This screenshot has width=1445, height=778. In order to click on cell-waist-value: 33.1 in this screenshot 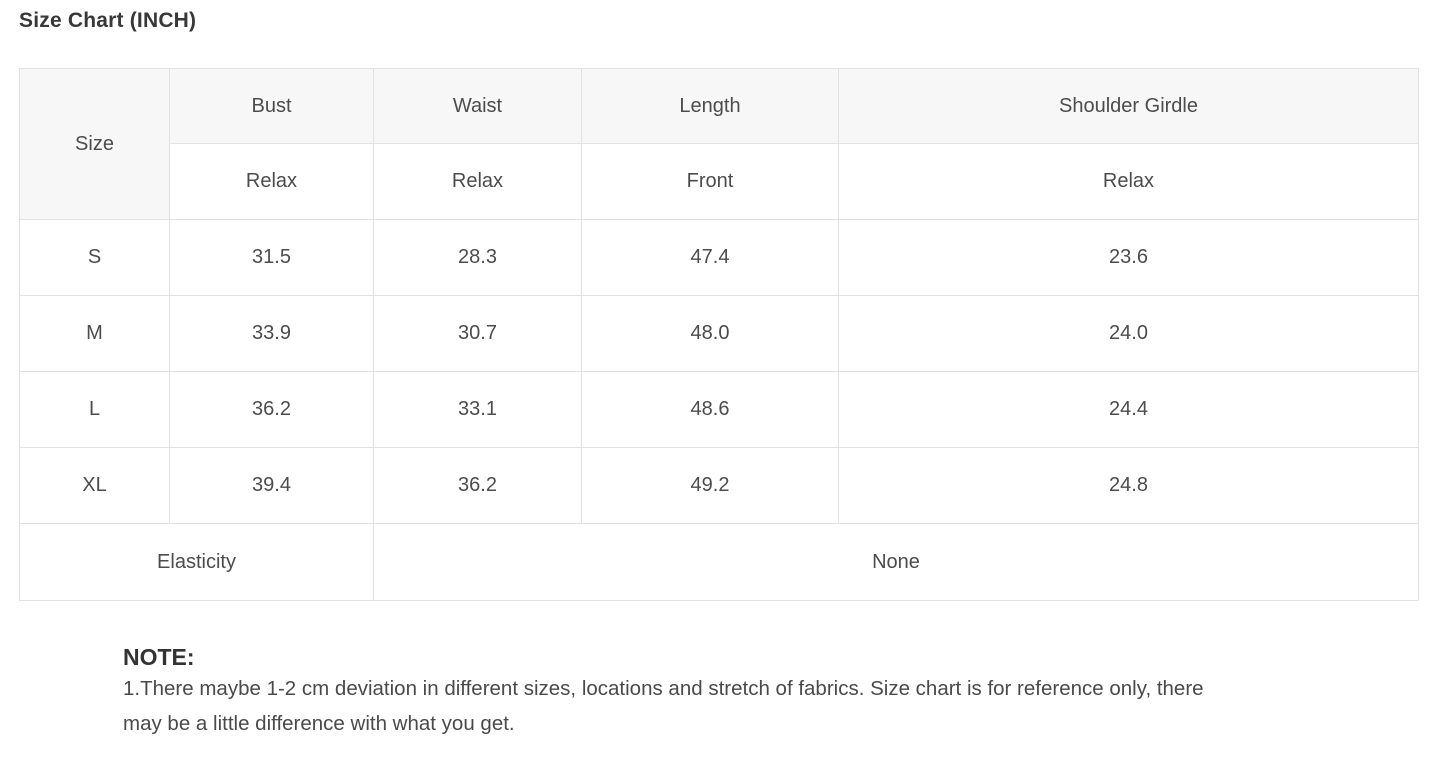, I will do `click(477, 409)`.